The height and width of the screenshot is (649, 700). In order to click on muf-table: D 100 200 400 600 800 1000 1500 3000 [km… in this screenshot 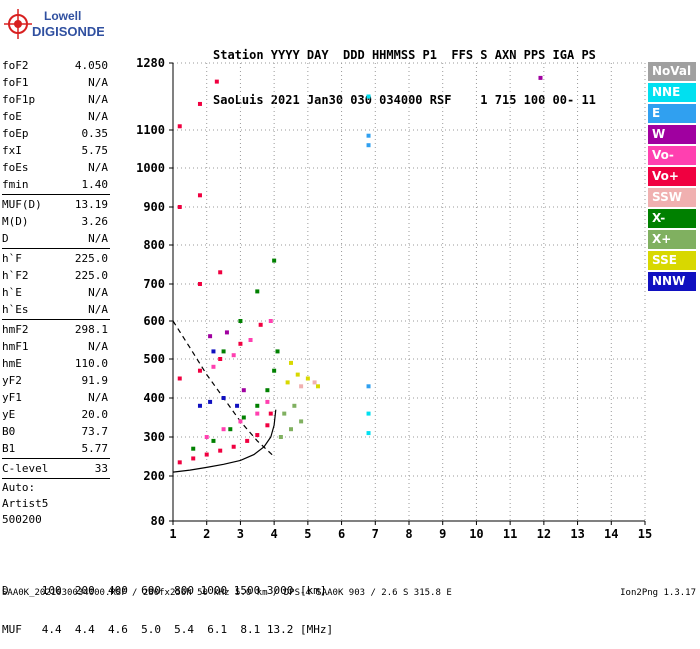, I will do `click(167, 603)`.